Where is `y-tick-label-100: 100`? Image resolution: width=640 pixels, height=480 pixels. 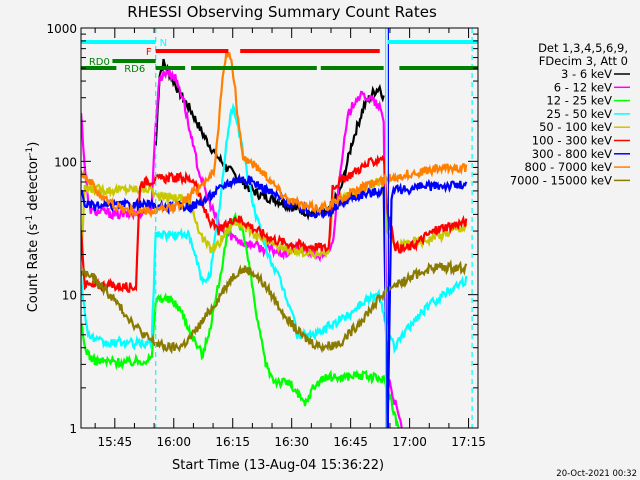 y-tick-label-100: 100 is located at coordinates (65, 162).